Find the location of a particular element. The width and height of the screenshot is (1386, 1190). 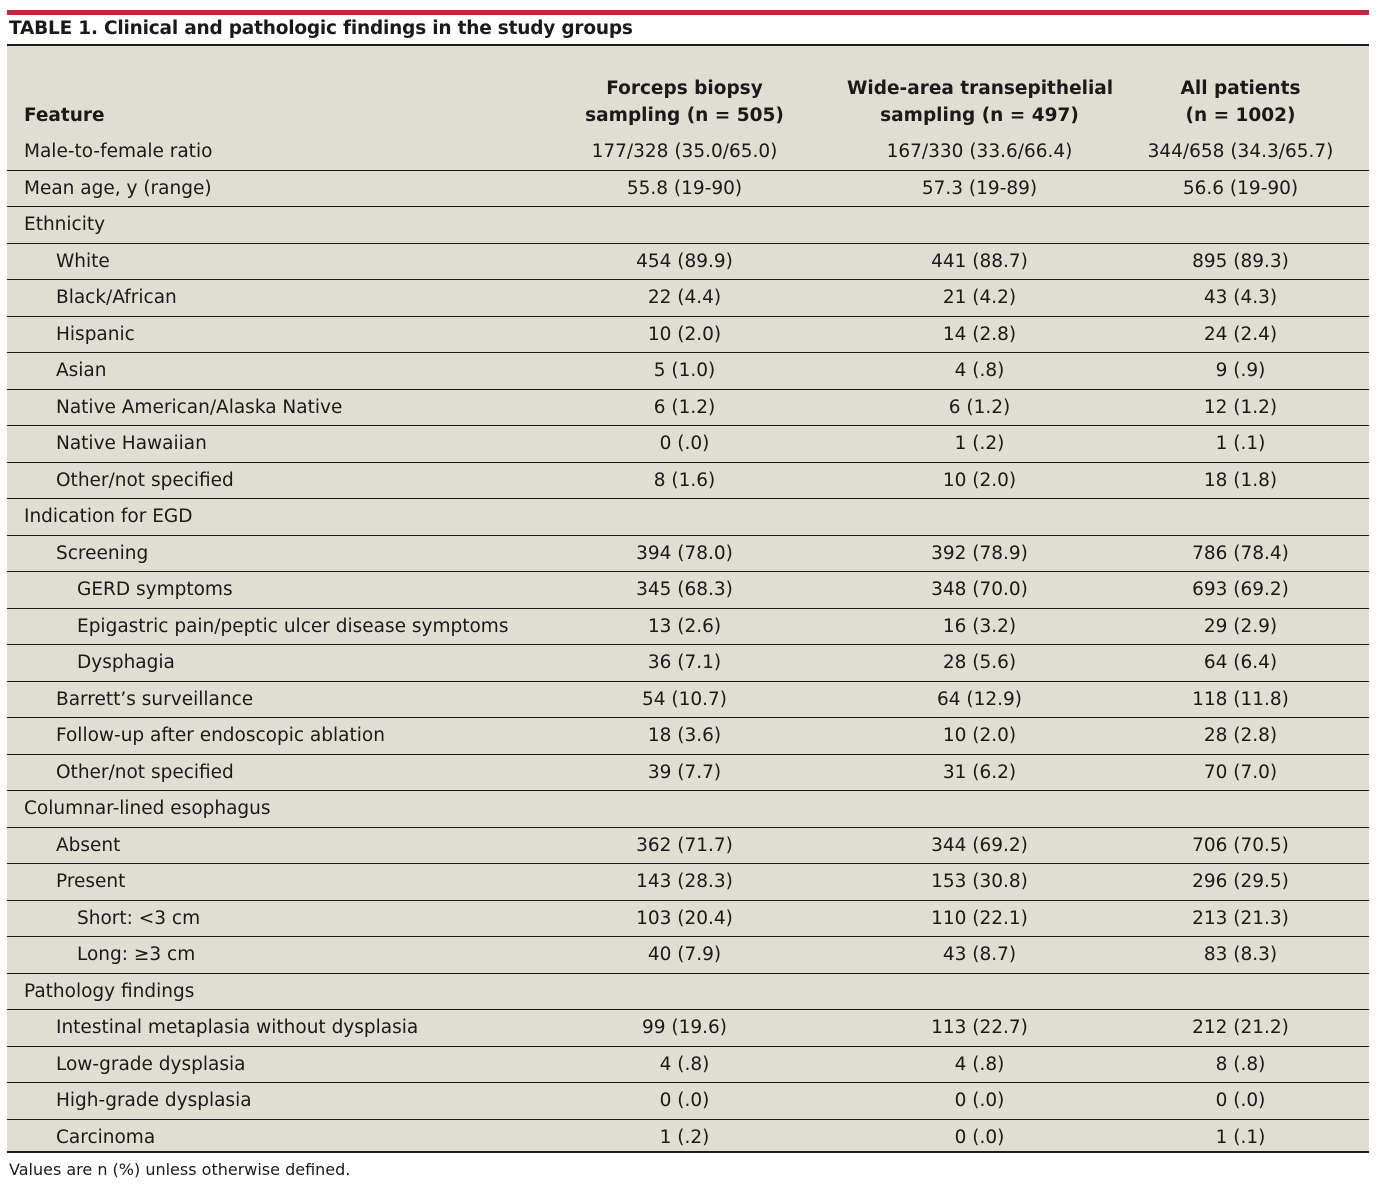

table-row: Dysphagia 36 (7.1) 28 (5.6) 64 (6.4) is located at coordinates (688, 663).